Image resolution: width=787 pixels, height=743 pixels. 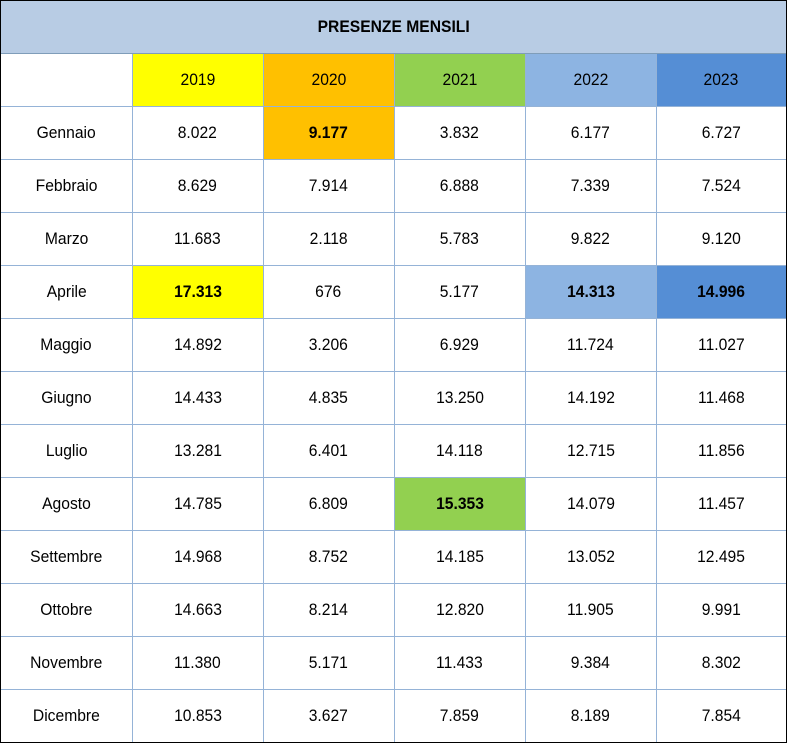 I want to click on value-cell-2019: 14.968, so click(x=197, y=557).